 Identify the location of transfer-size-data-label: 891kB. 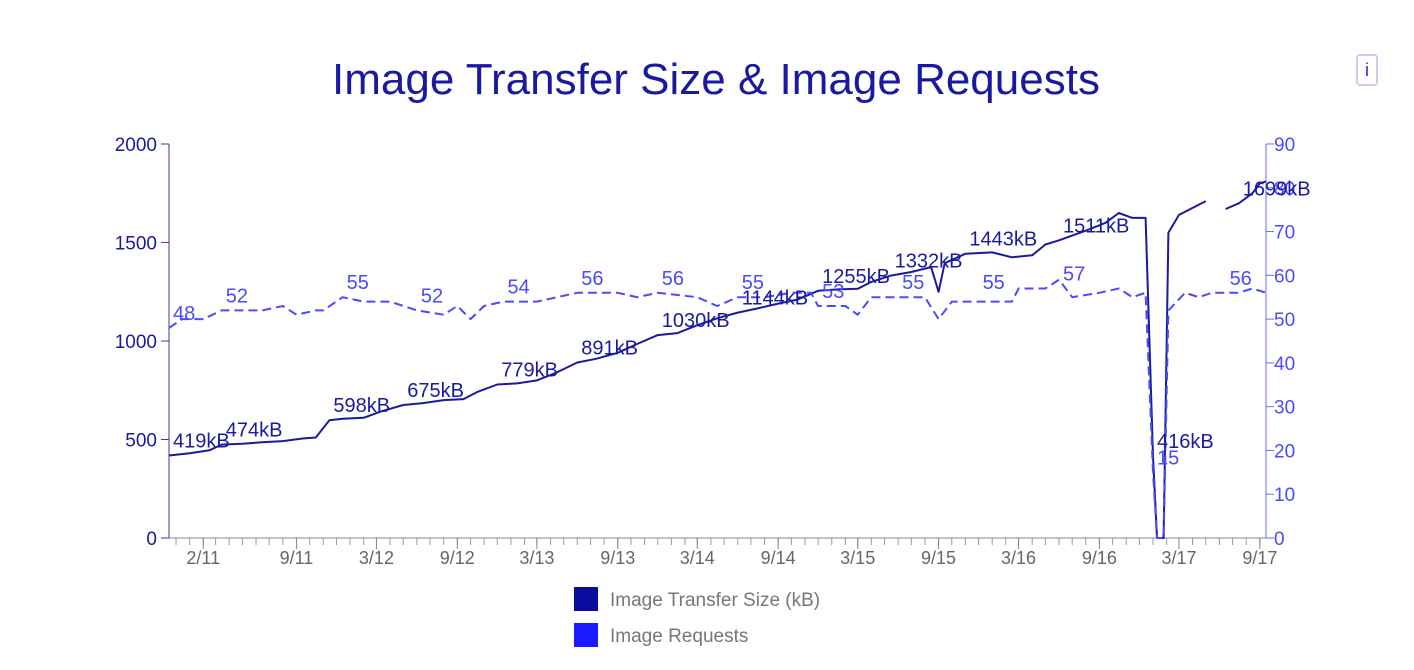
(609, 348).